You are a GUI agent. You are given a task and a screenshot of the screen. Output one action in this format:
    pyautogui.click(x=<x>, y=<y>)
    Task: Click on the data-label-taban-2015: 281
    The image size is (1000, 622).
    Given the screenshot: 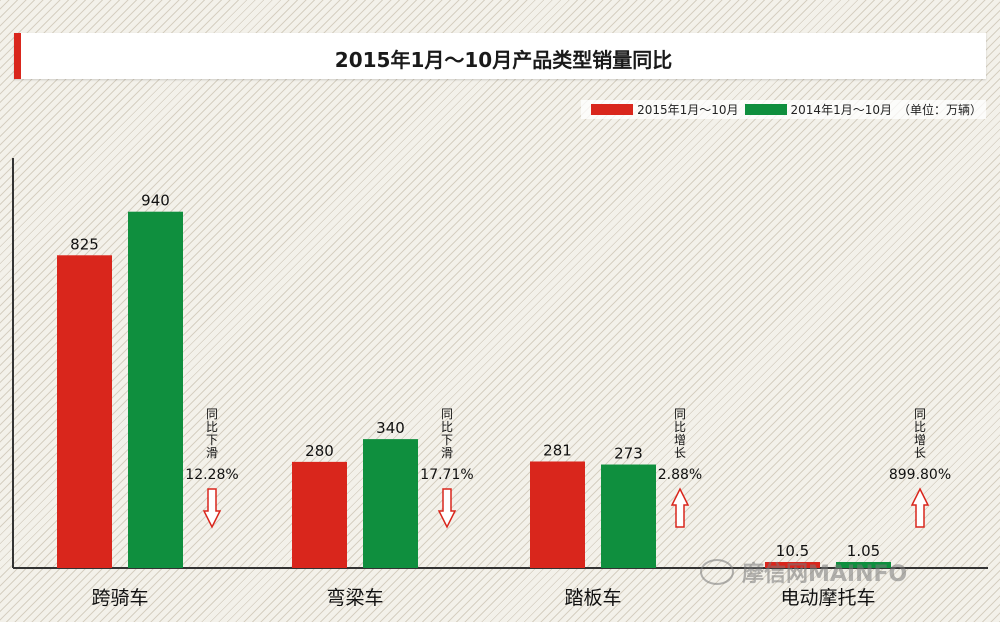 What is the action you would take?
    pyautogui.click(x=557, y=450)
    